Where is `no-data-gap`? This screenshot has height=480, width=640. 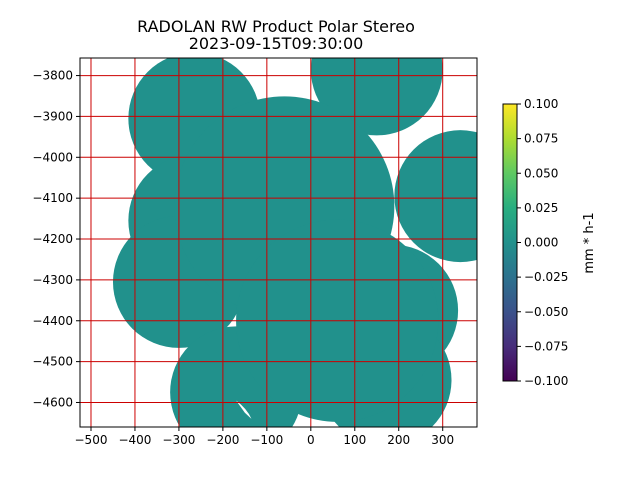
no-data-gap is located at coordinates (244, 409).